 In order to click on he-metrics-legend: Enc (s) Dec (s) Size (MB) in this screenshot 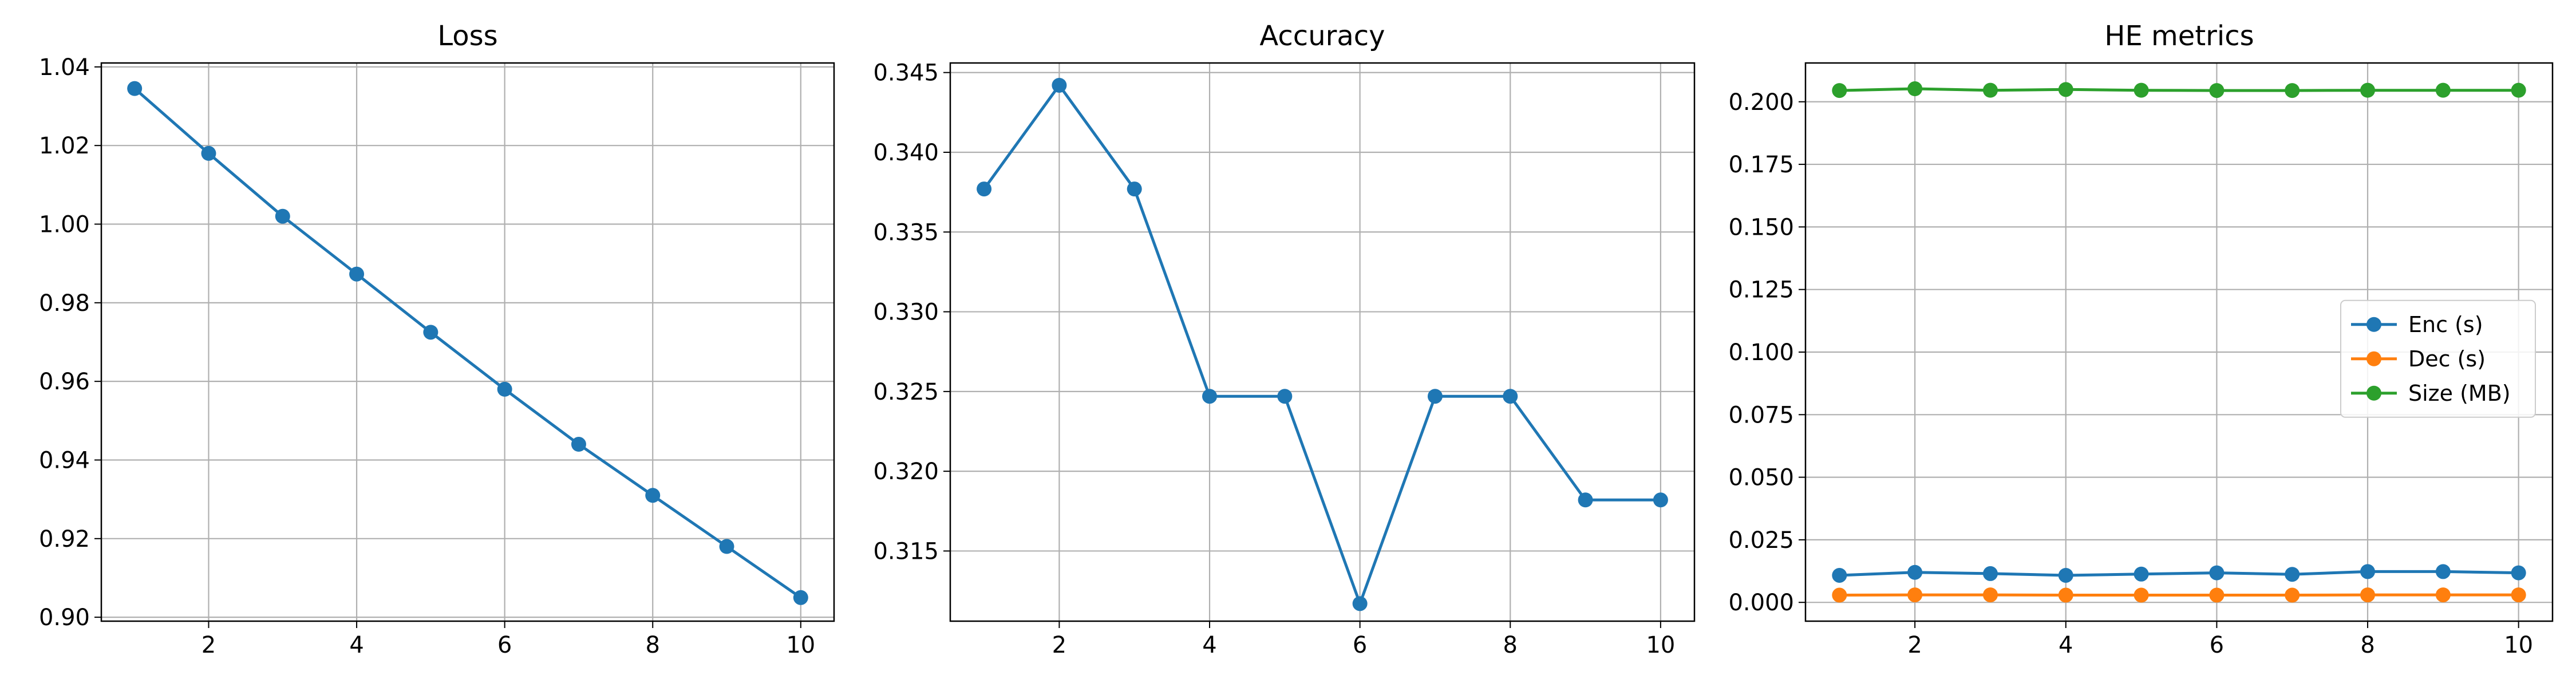, I will do `click(2438, 359)`.